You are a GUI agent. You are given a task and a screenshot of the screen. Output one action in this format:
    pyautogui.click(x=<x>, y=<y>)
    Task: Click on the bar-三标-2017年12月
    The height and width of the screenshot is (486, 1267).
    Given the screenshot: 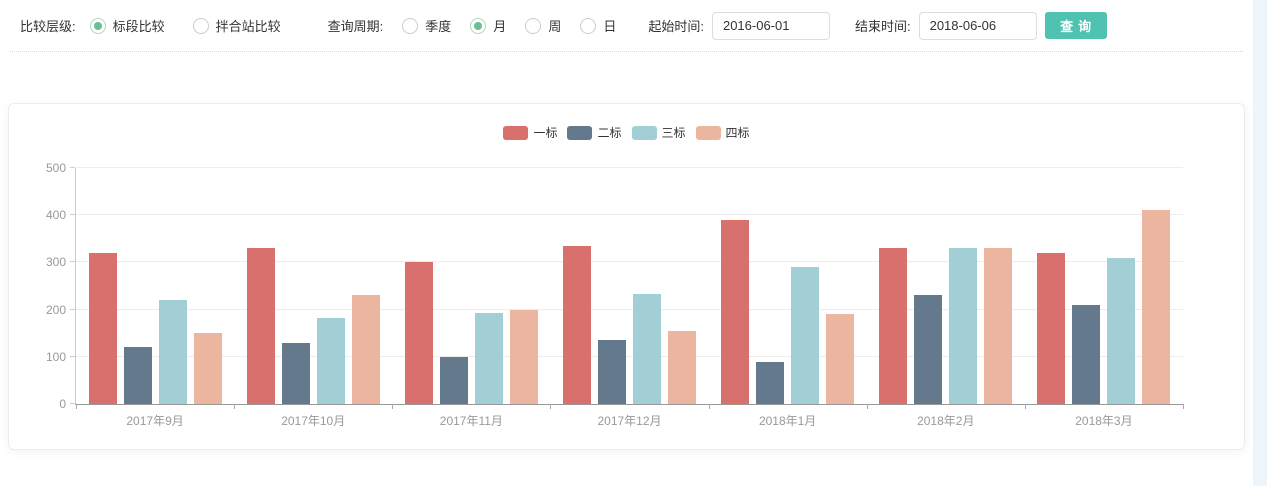 What is the action you would take?
    pyautogui.click(x=646, y=348)
    